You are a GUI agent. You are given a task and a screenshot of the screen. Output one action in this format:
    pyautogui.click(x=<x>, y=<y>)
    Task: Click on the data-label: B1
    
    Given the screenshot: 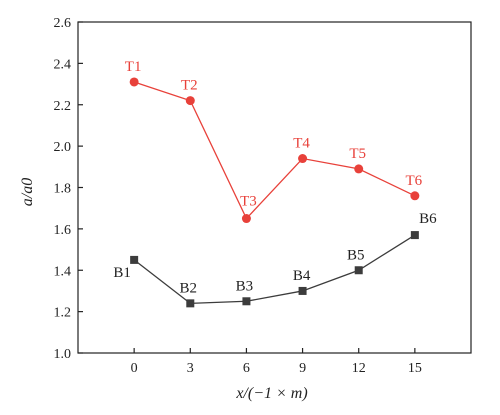 What is the action you would take?
    pyautogui.click(x=122, y=273)
    